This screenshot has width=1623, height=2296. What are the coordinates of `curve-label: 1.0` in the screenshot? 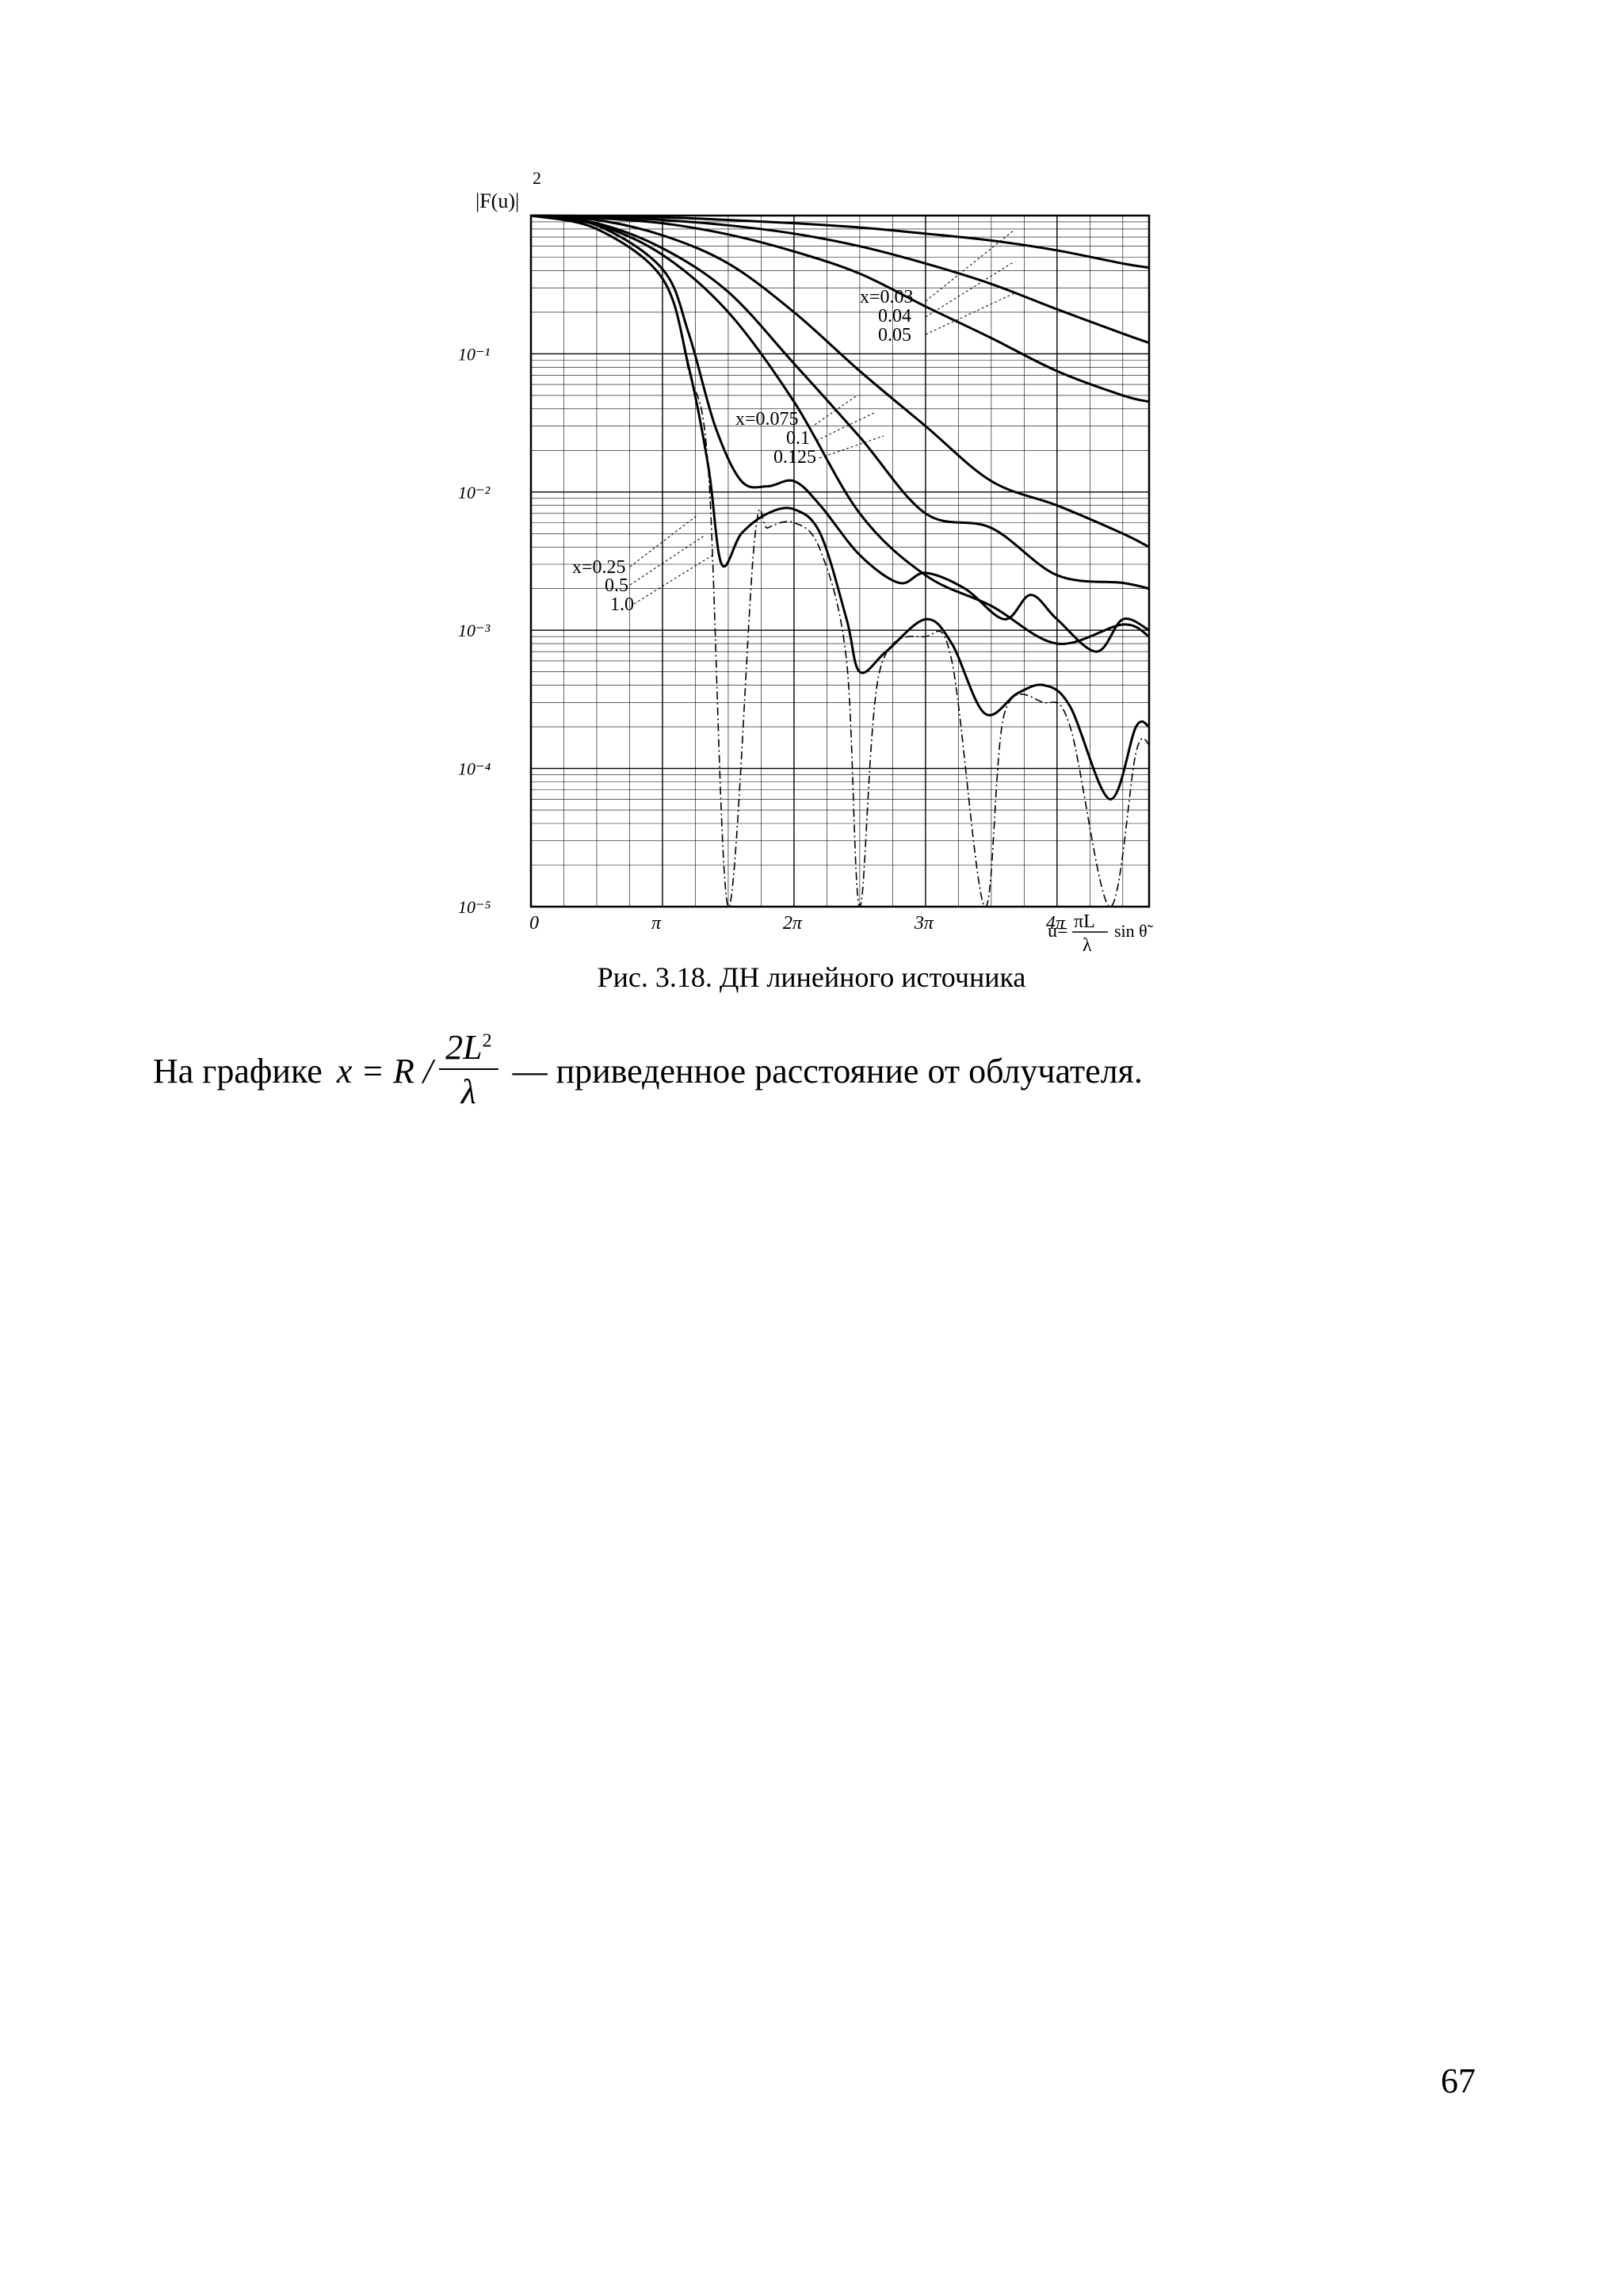 It's located at (622, 604).